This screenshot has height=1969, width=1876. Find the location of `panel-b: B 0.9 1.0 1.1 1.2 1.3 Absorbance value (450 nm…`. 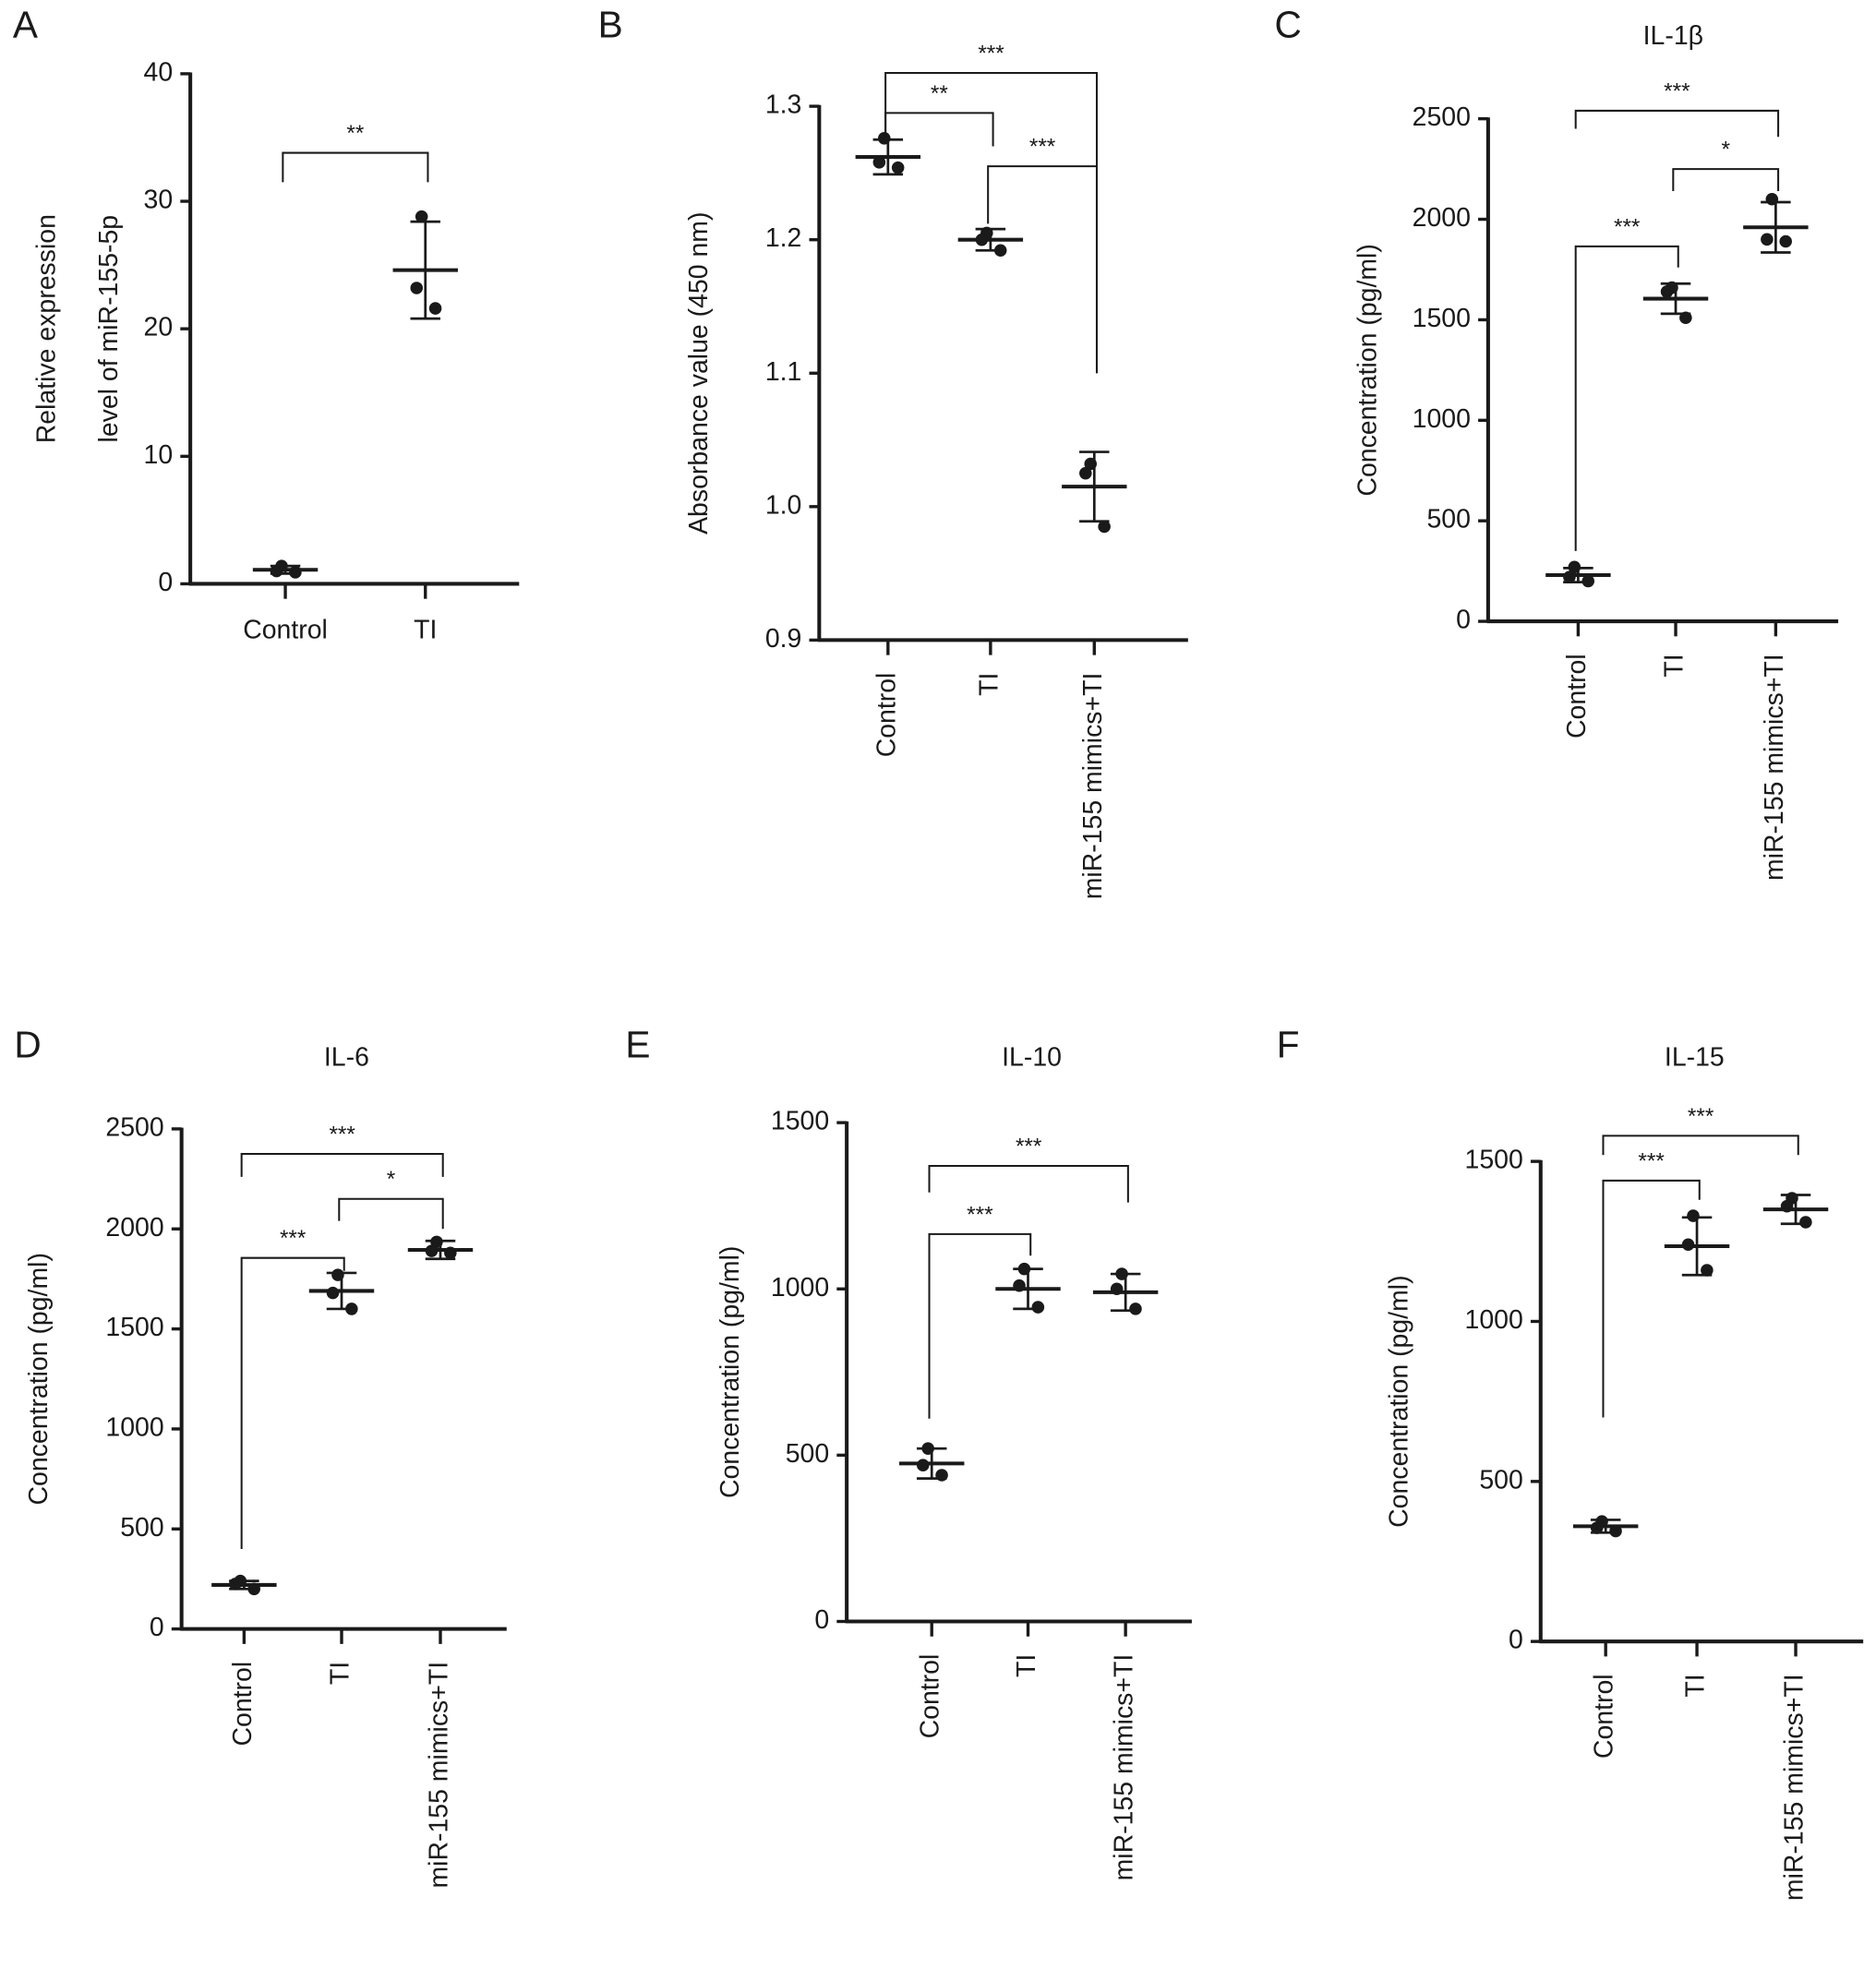

panel-b: B 0.9 1.0 1.1 1.2 1.3 Absorbance value (450 nm… is located at coordinates (893, 452).